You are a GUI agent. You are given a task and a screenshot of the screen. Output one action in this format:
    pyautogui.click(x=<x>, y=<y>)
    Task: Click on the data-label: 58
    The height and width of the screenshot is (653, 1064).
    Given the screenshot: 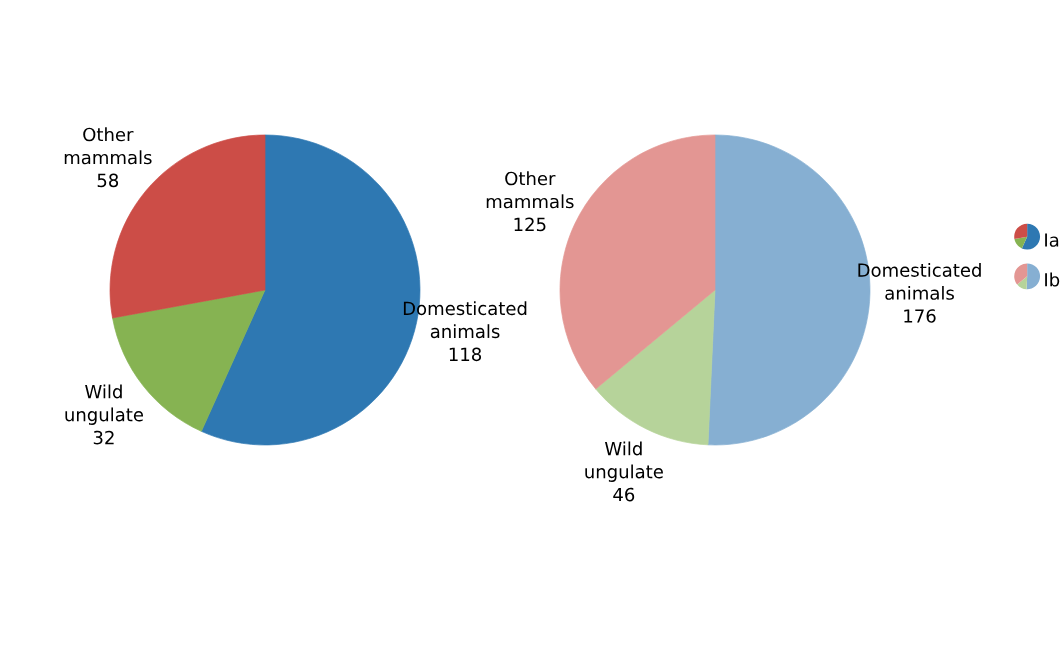 What is the action you would take?
    pyautogui.click(x=108, y=180)
    